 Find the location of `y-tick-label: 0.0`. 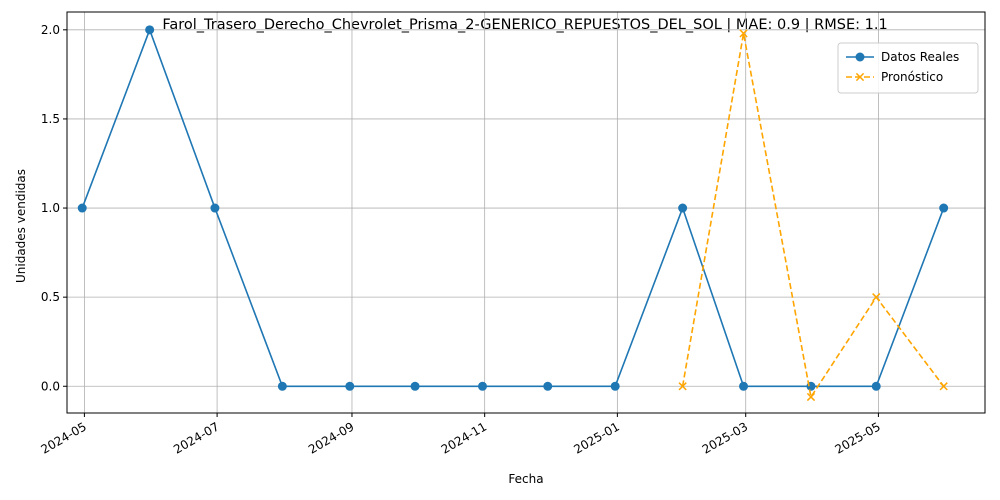

y-tick-label: 0.0 is located at coordinates (50, 386).